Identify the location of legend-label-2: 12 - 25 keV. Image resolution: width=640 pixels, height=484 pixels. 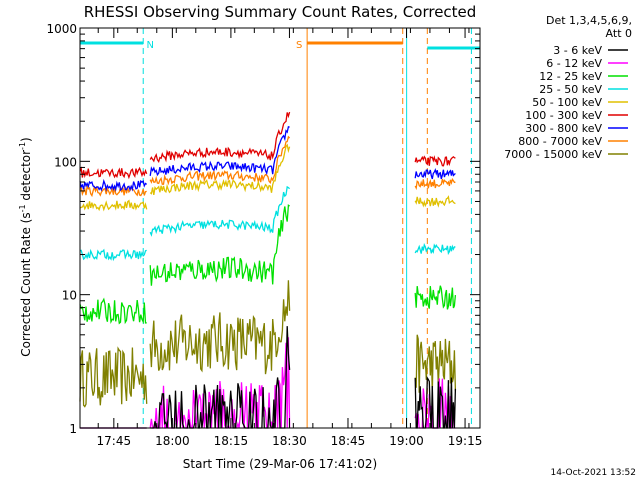
(570, 76).